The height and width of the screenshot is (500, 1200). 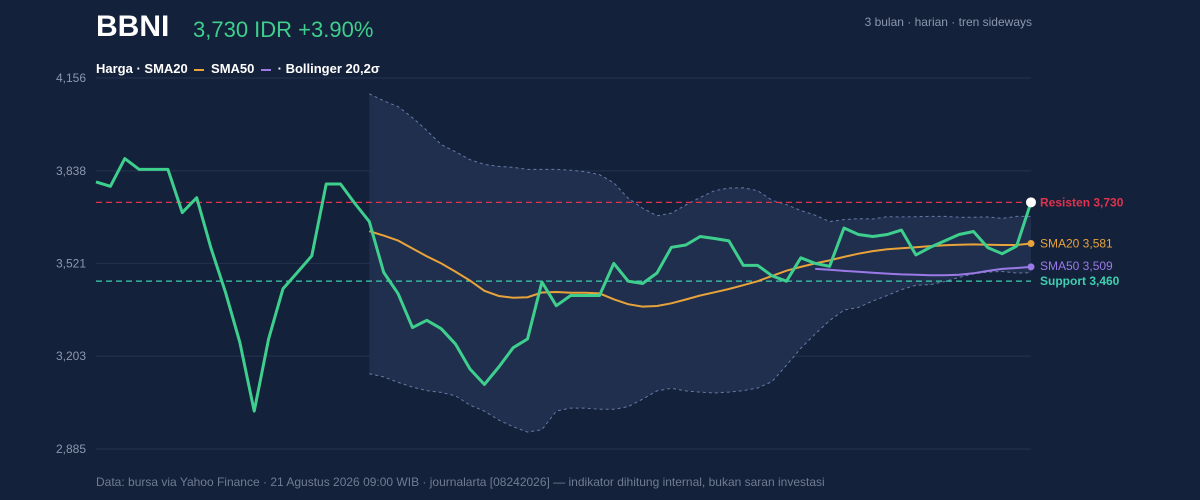 What do you see at coordinates (71, 171) in the screenshot?
I see `y-tick-label: 3,838` at bounding box center [71, 171].